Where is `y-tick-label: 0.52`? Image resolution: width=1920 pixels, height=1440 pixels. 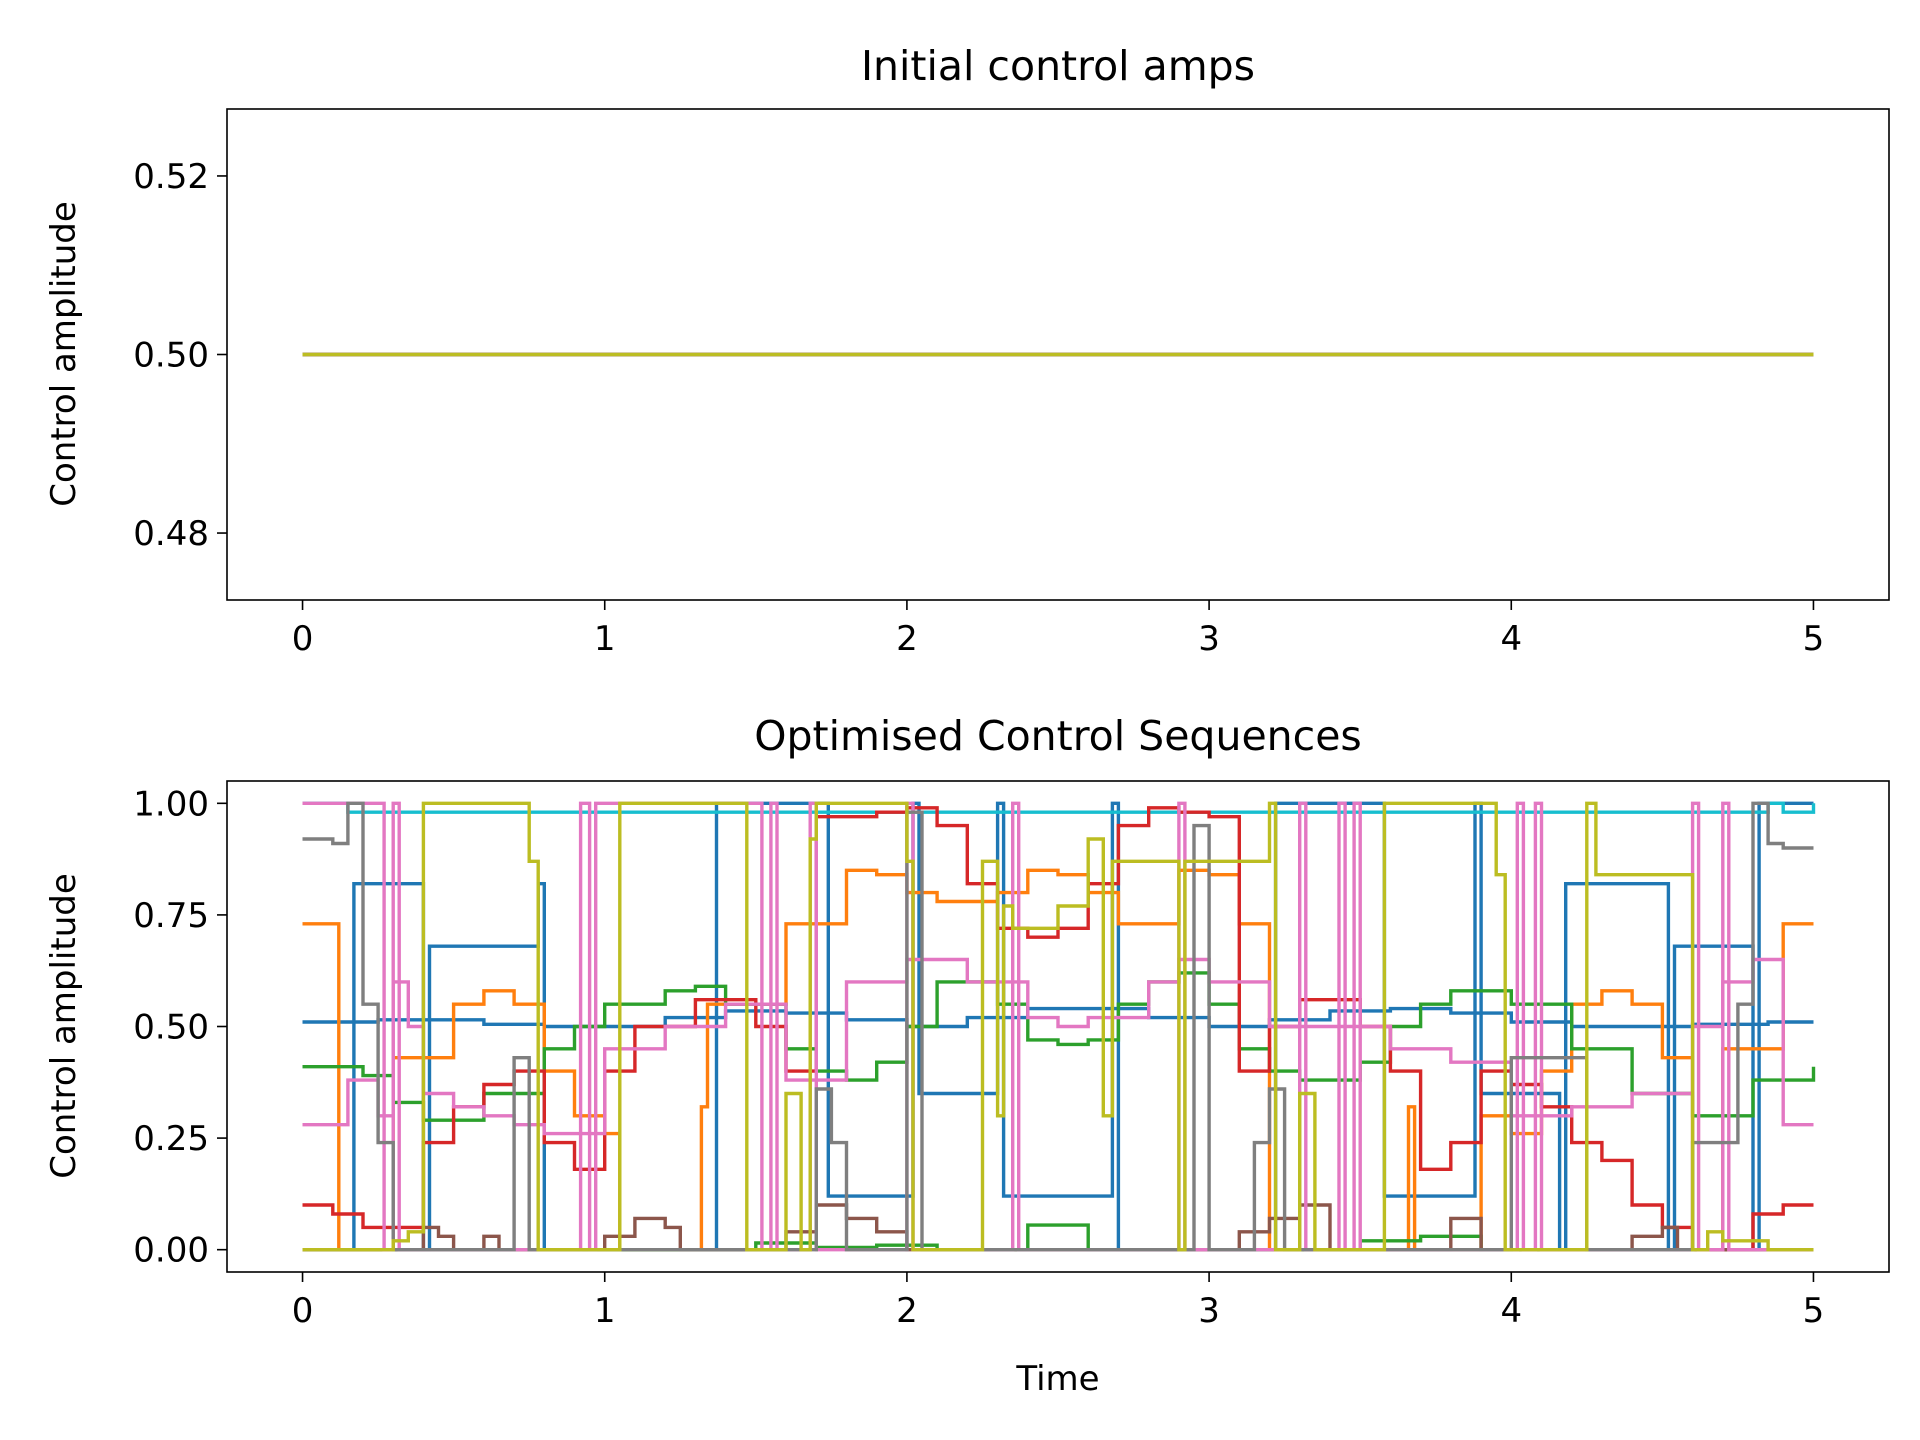
y-tick-label: 0.52 is located at coordinates (171, 177).